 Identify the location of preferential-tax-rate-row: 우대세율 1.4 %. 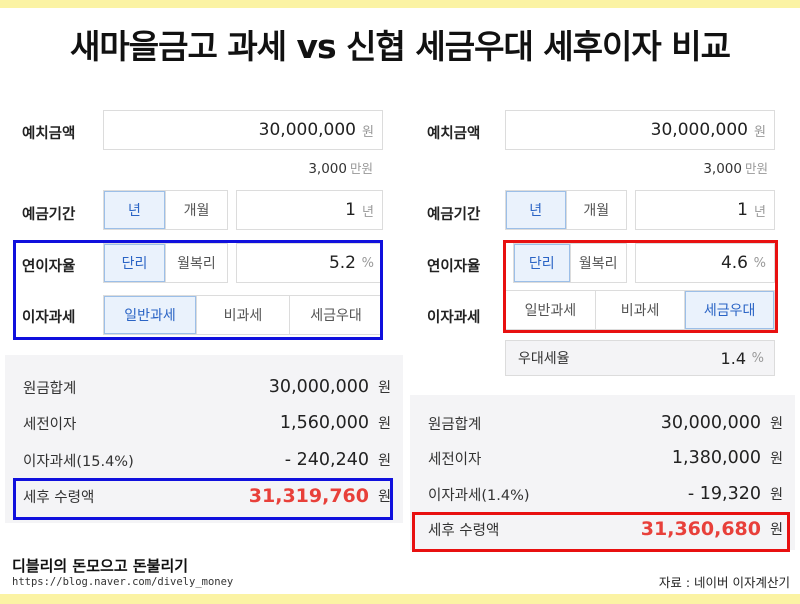
(640, 358).